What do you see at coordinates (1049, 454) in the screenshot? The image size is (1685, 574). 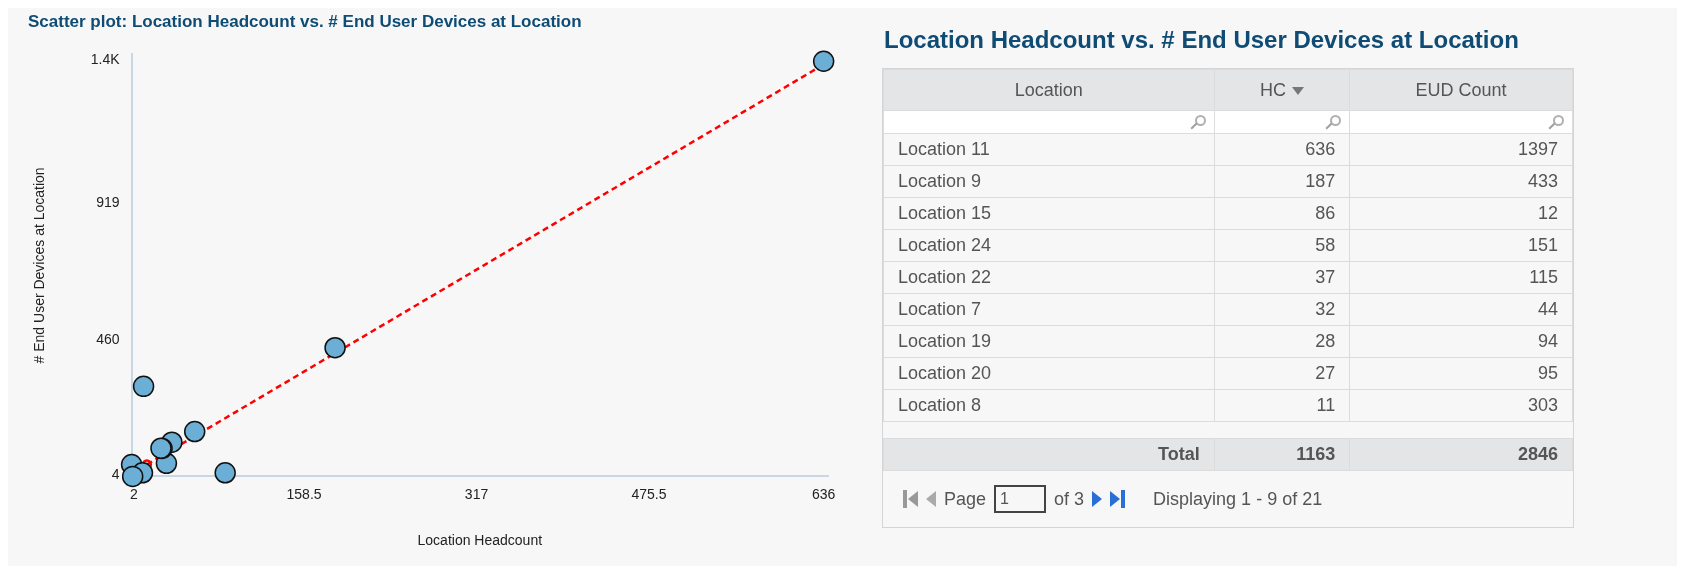 I see `text: Total` at bounding box center [1049, 454].